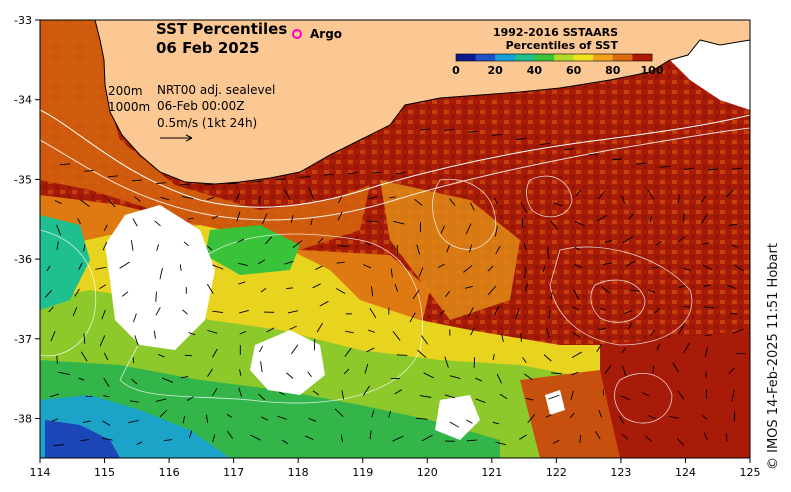 The height and width of the screenshot is (492, 791). Describe the element at coordinates (129, 107) in the screenshot. I see `contour-legend-1000m: 1000m` at that location.